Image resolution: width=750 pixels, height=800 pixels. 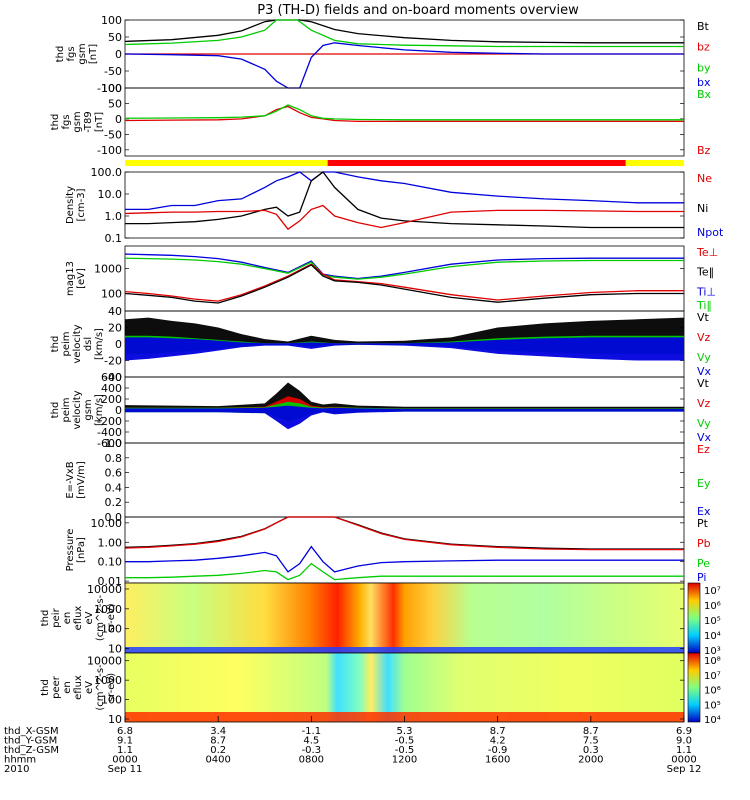 What do you see at coordinates (70, 550) in the screenshot?
I see `y-axis-label: Pressure` at bounding box center [70, 550].